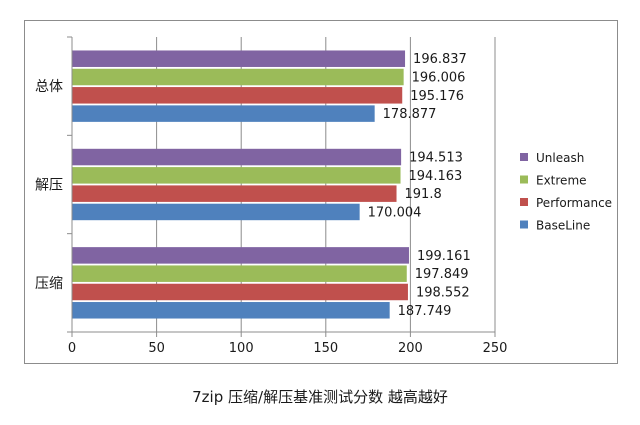 This screenshot has width=640, height=425. I want to click on data-label: 194.163, so click(436, 176).